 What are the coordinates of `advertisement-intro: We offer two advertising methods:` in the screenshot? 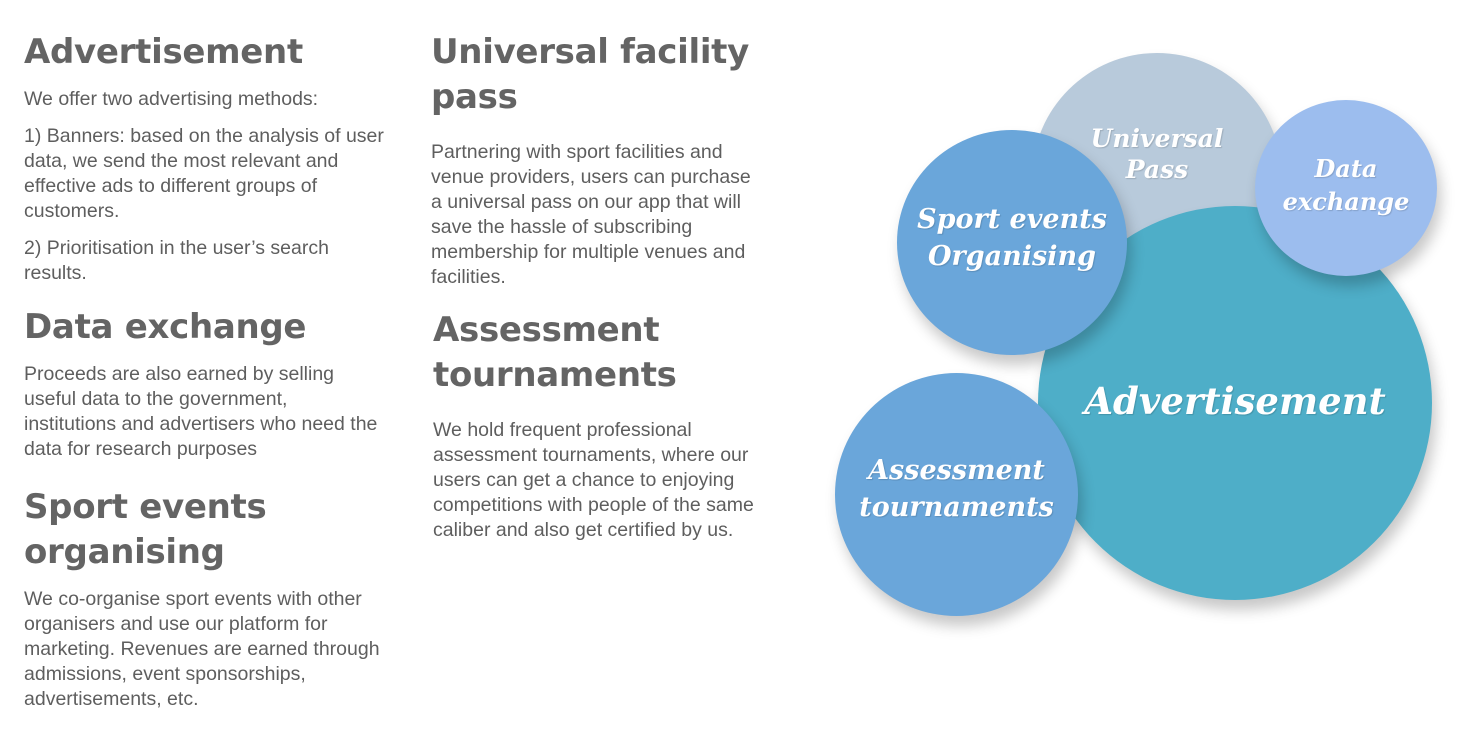 It's located at (171, 99).